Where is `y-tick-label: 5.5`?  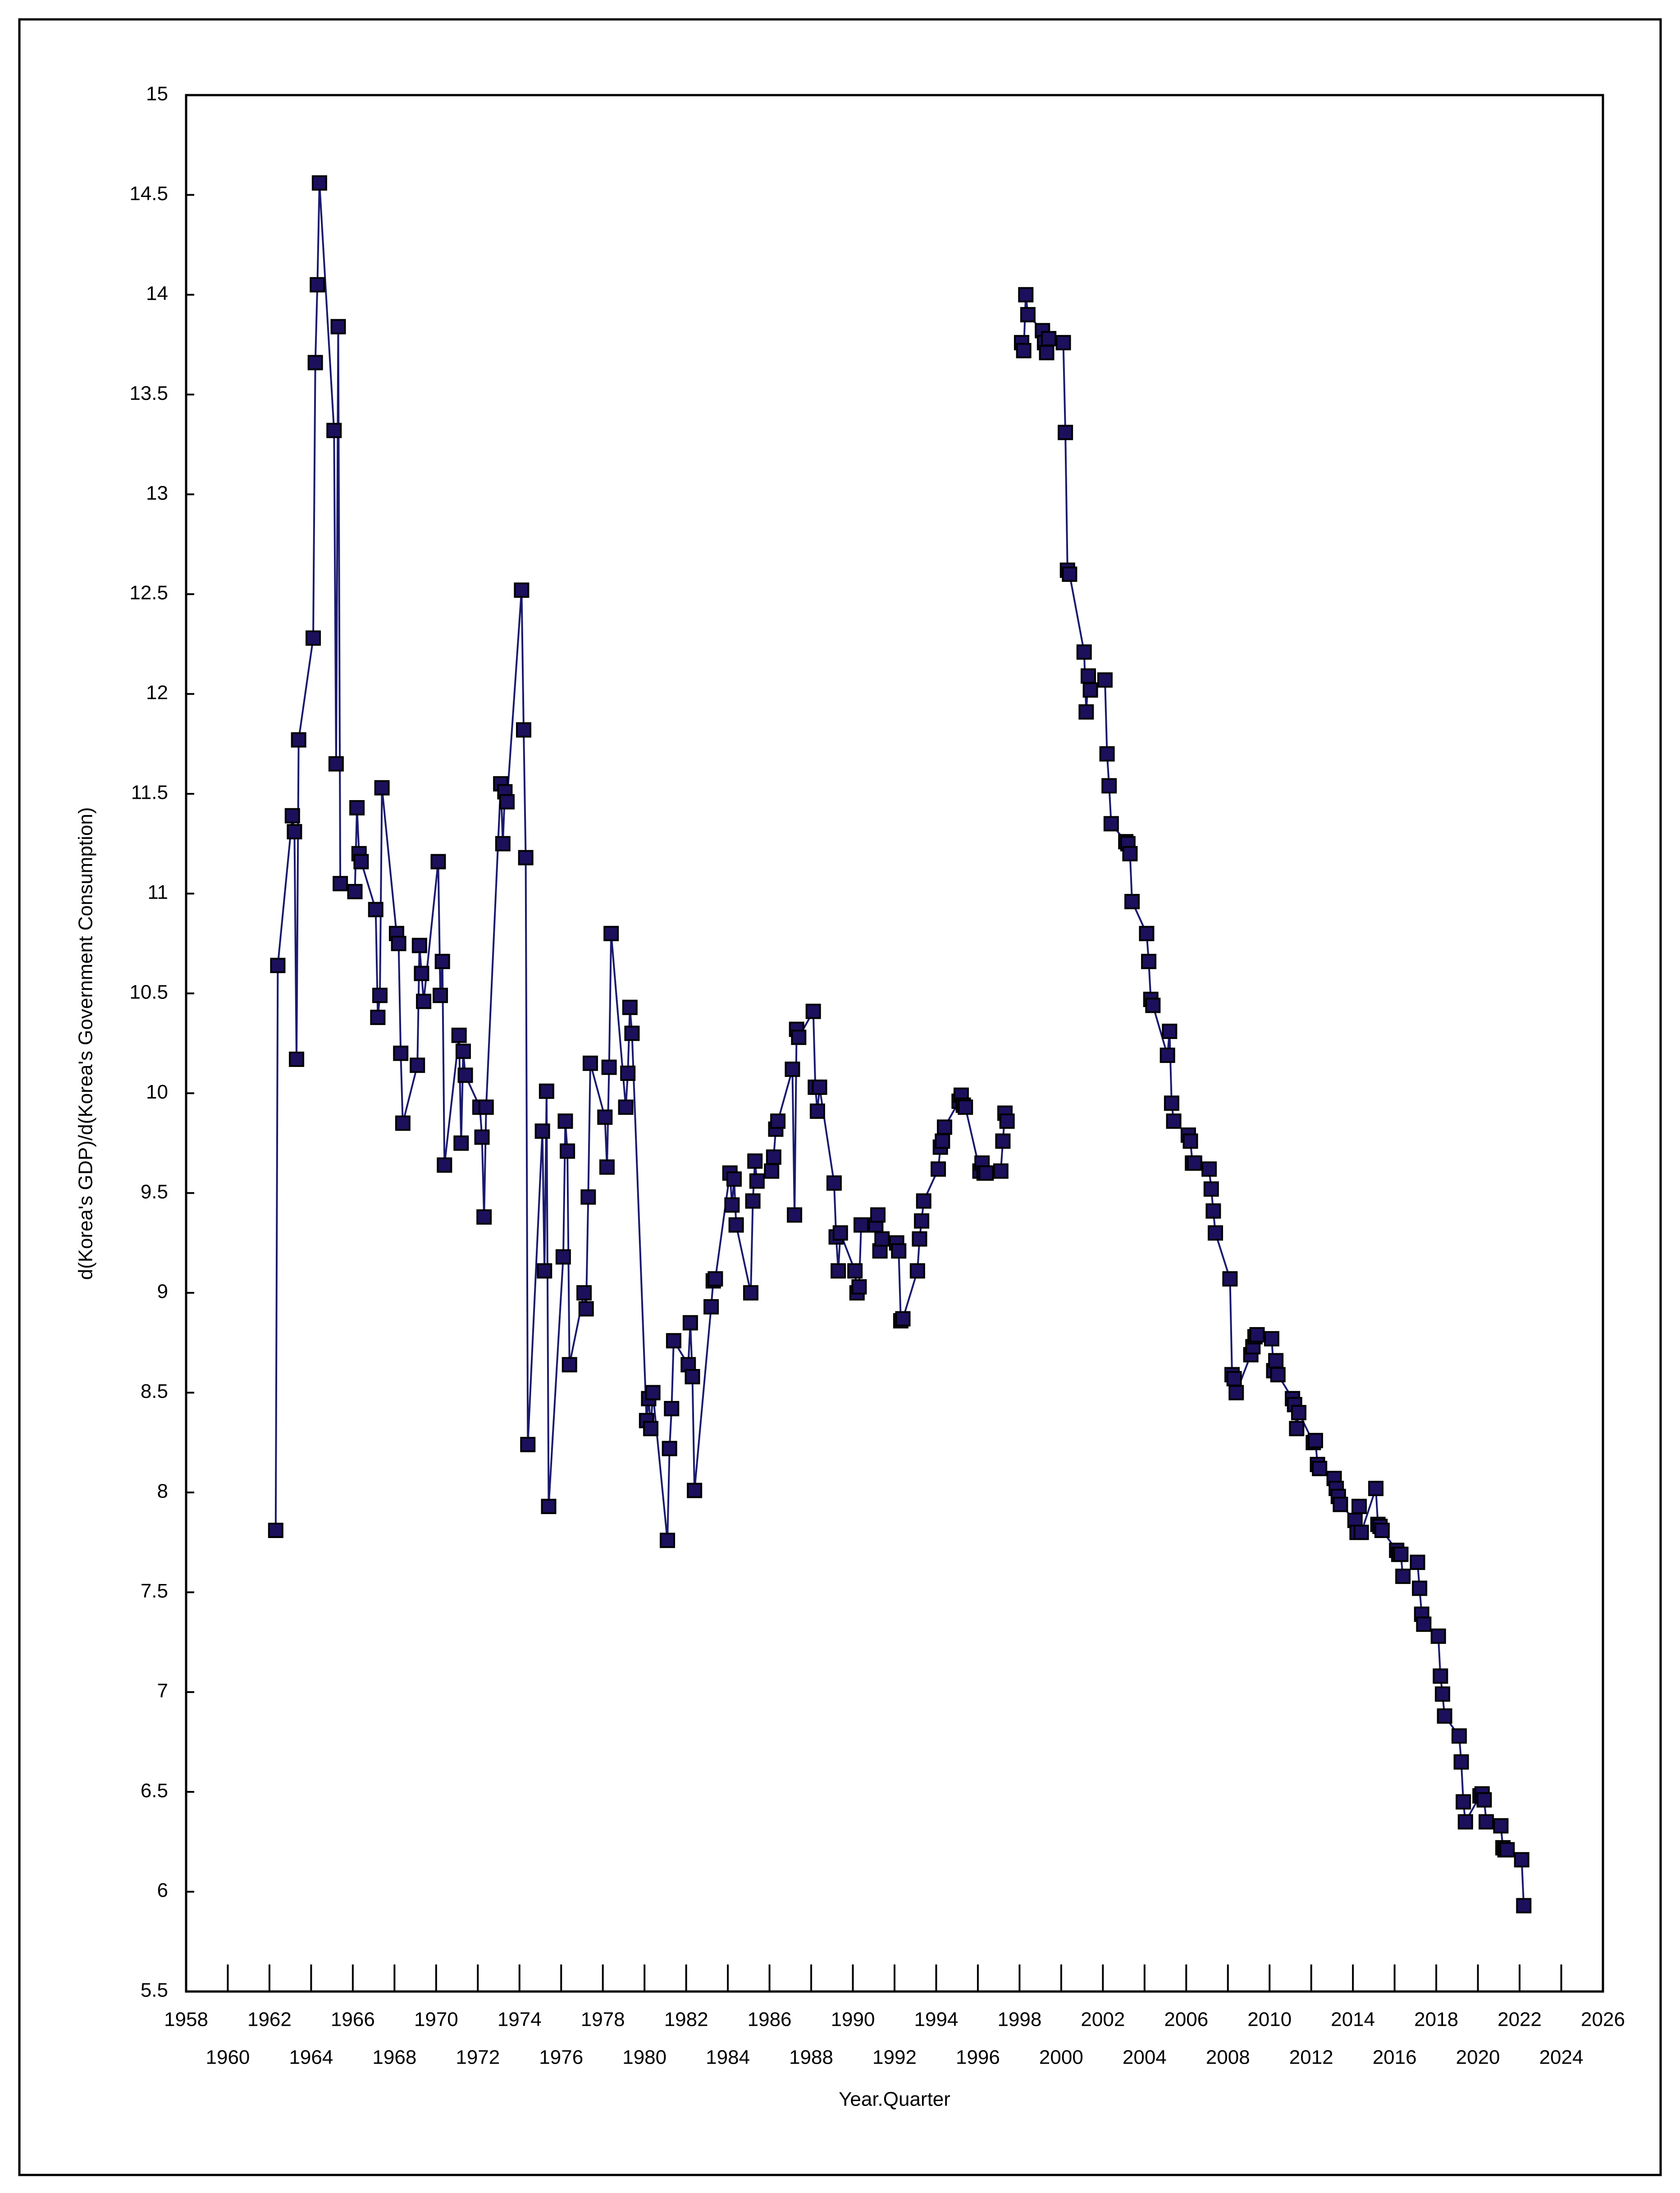 y-tick-label: 5.5 is located at coordinates (154, 1990).